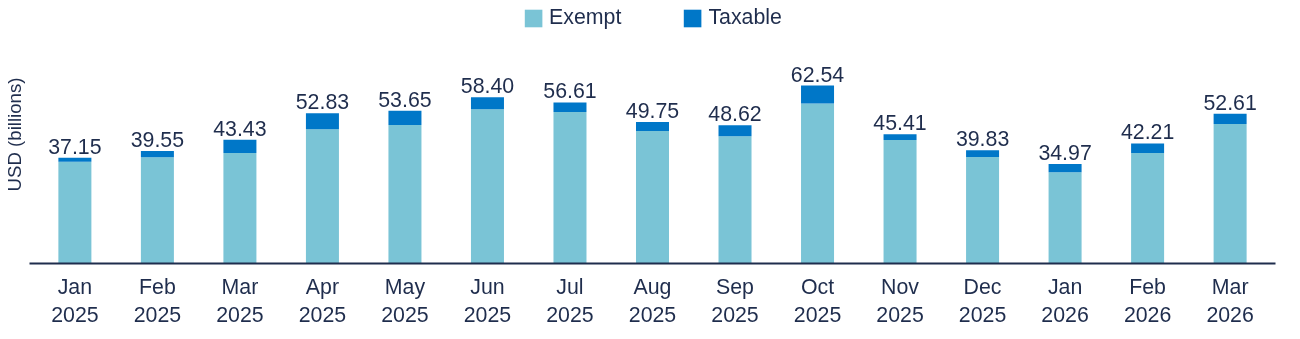  What do you see at coordinates (652, 111) in the screenshot?
I see `annotation: 49.75` at bounding box center [652, 111].